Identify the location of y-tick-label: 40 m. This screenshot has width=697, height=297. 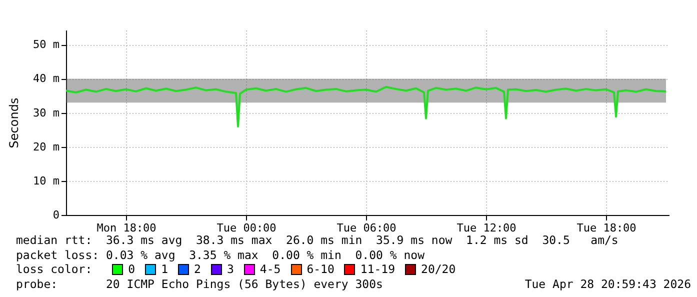
(46, 79).